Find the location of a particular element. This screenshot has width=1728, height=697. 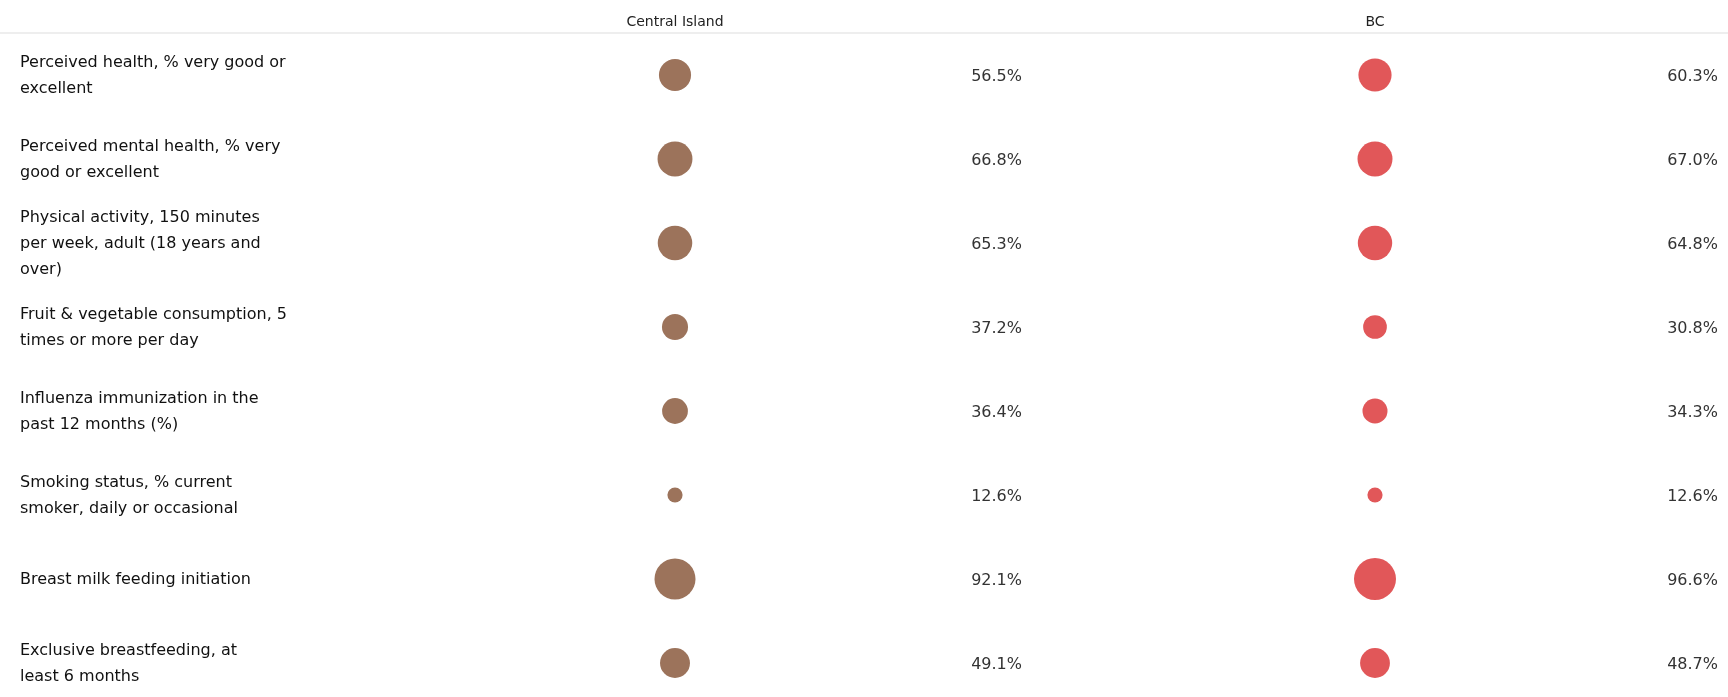

data-label: 37.2% is located at coordinates (996, 327).